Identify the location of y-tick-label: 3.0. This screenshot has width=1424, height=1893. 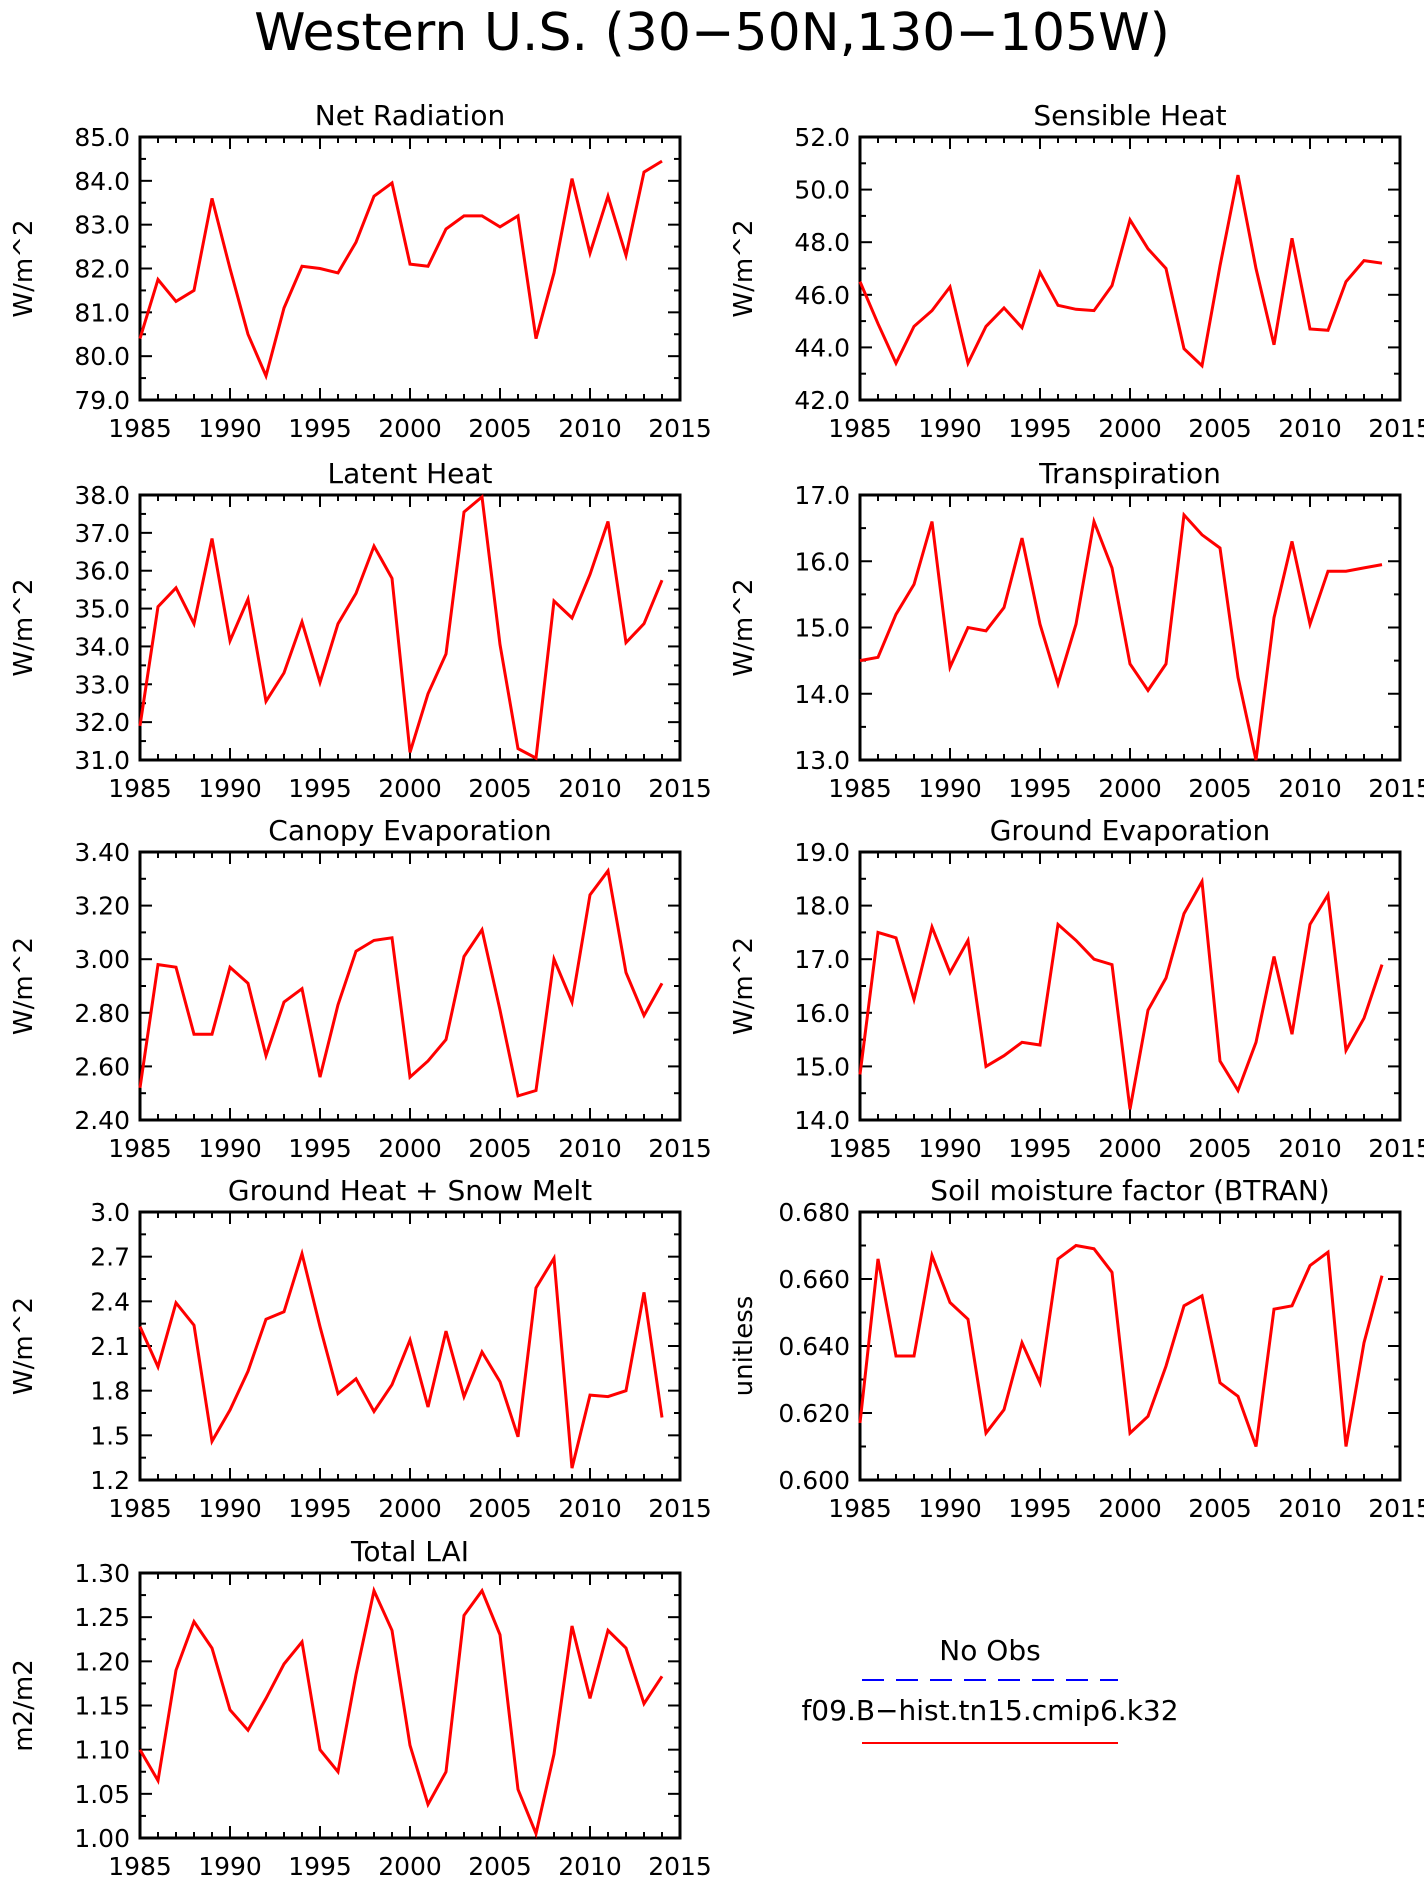
(110, 1212).